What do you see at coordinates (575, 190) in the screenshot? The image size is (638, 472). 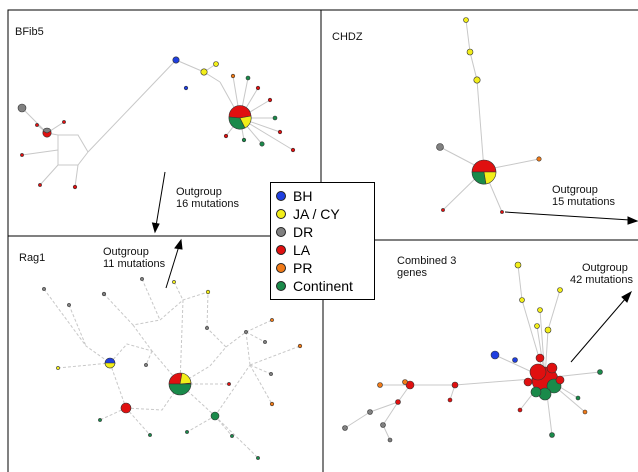 I see `chdz-outgroup-label: Outgroup` at bounding box center [575, 190].